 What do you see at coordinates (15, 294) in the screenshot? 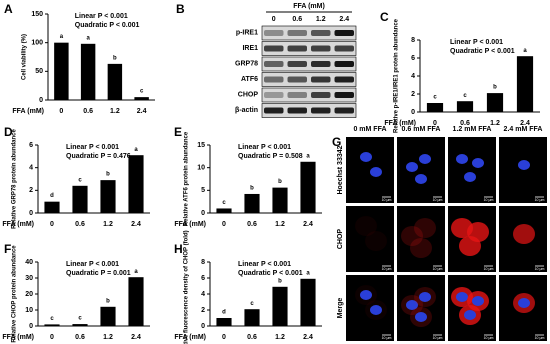
I see `y-axis-label: Relative CHOP protein abundance` at bounding box center [15, 294].